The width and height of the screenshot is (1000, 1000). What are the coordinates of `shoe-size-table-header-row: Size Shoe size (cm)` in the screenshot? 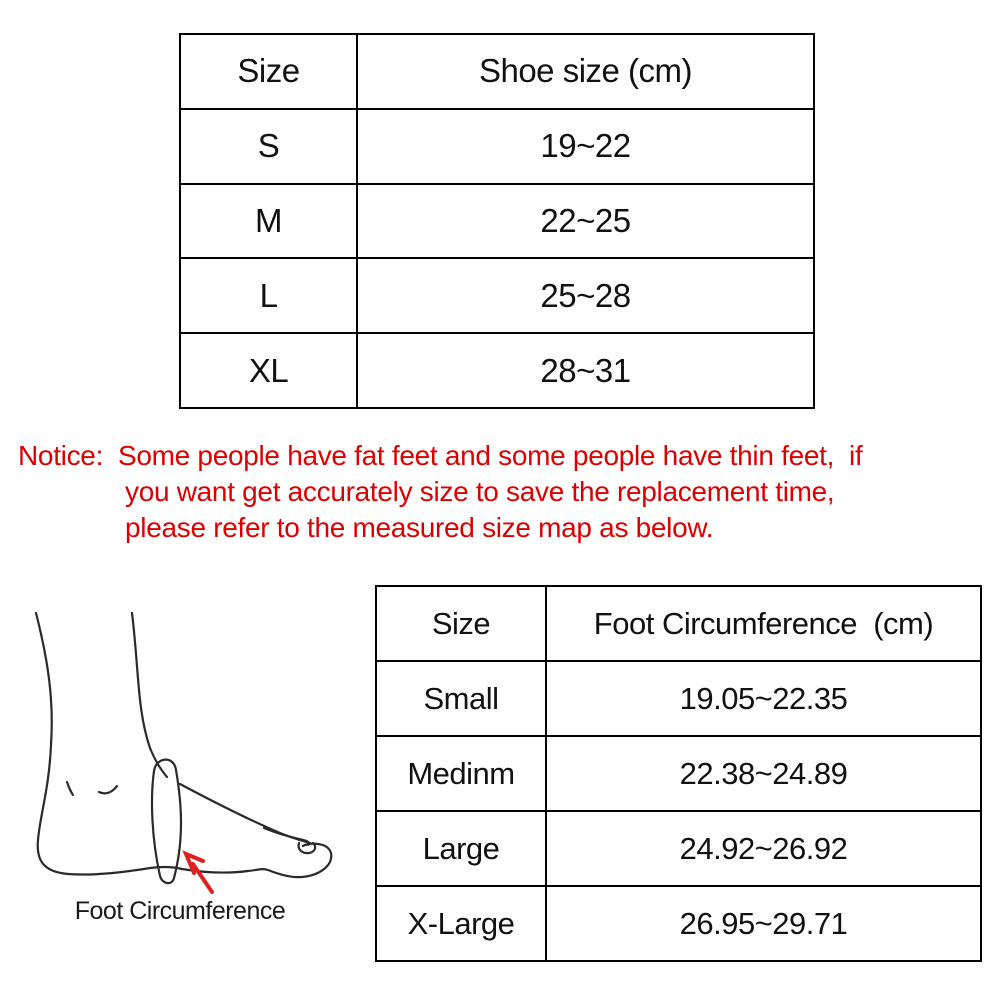 It's located at (497, 71).